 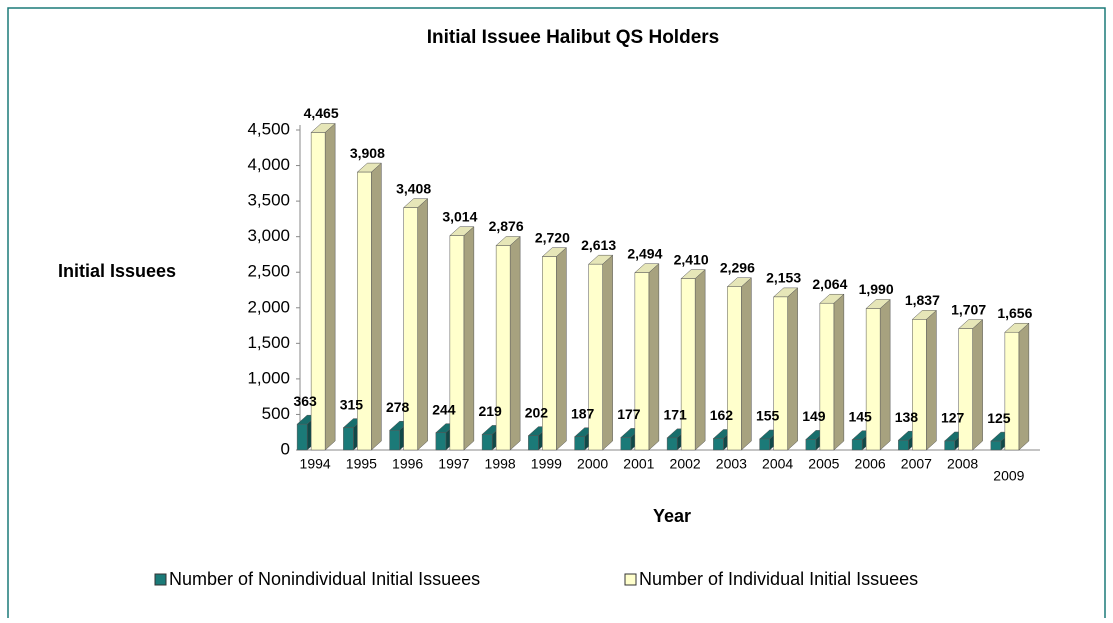 What do you see at coordinates (268, 271) in the screenshot?
I see `y-tick-label: 2,500` at bounding box center [268, 271].